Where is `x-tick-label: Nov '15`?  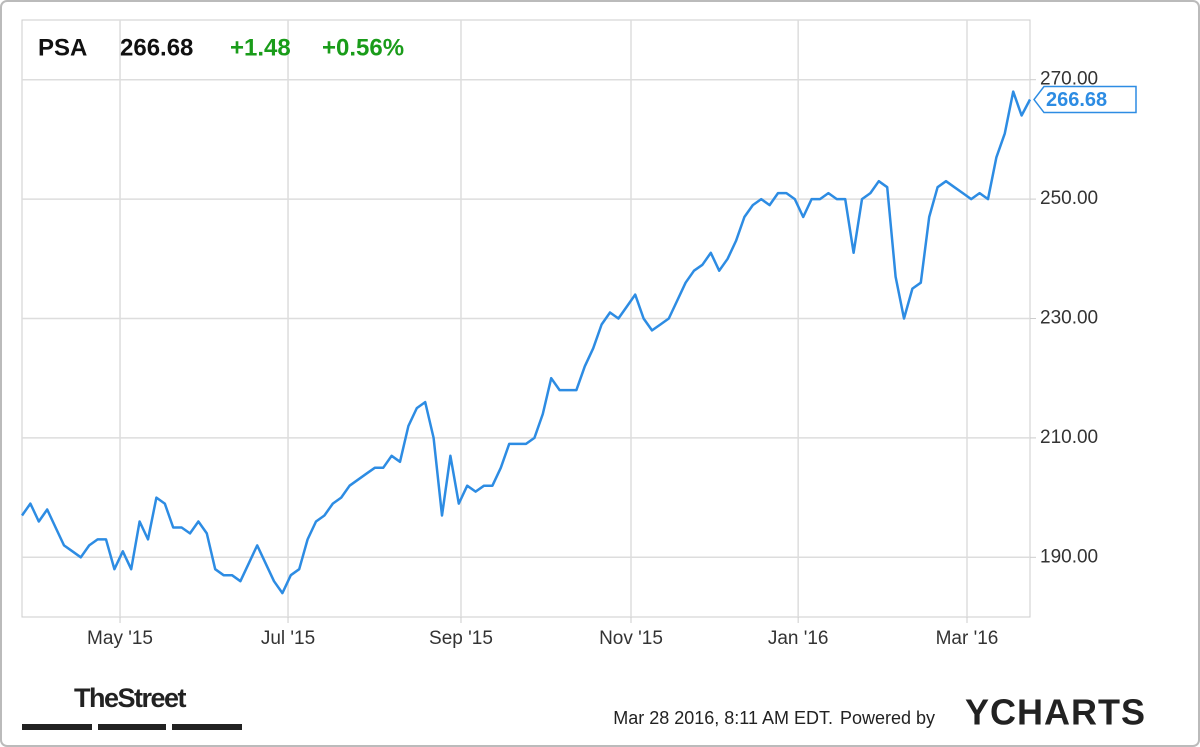 x-tick-label: Nov '15 is located at coordinates (631, 638).